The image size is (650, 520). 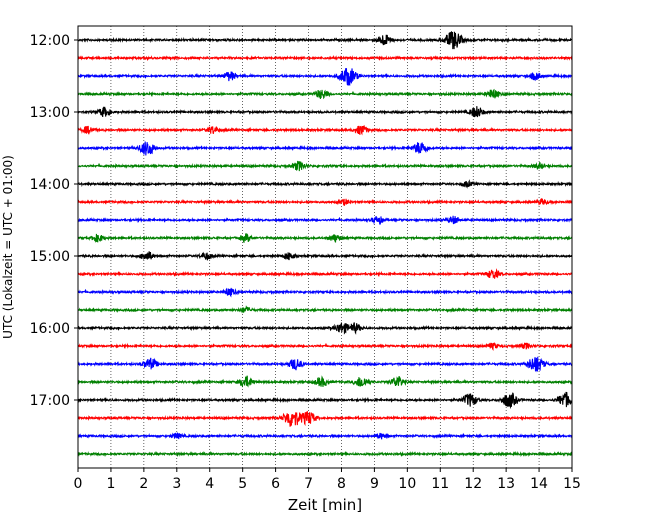 I want to click on y-axis-label: UTC (Lokalzeit = UTC + 01:00), so click(x=8, y=247).